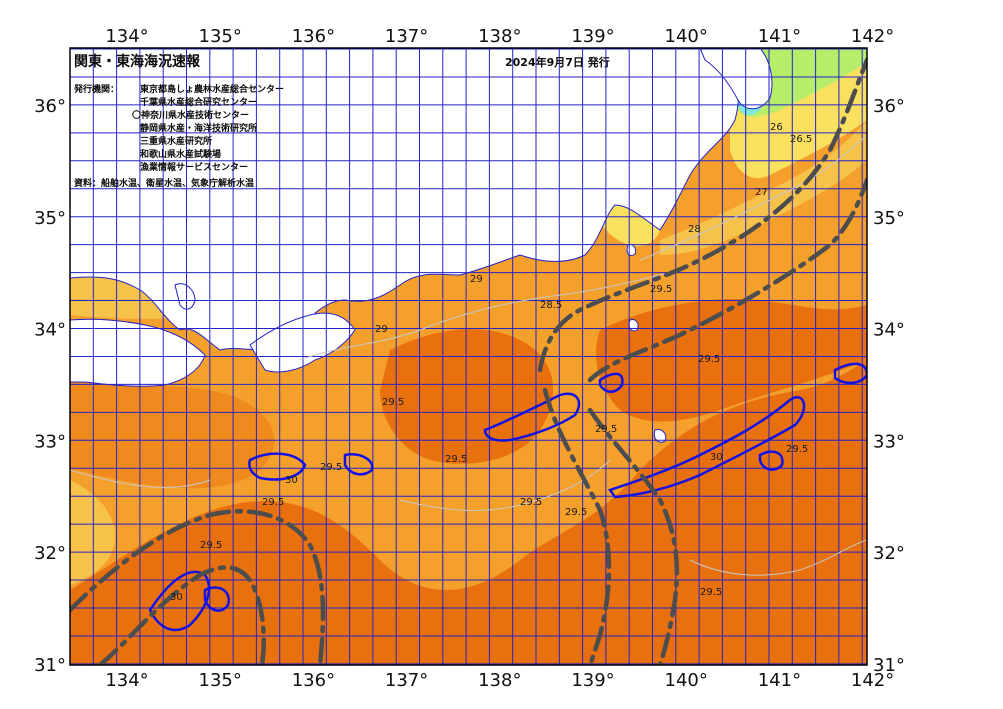 This screenshot has width=1003, height=709. I want to click on isotherm-label: 27, so click(761, 192).